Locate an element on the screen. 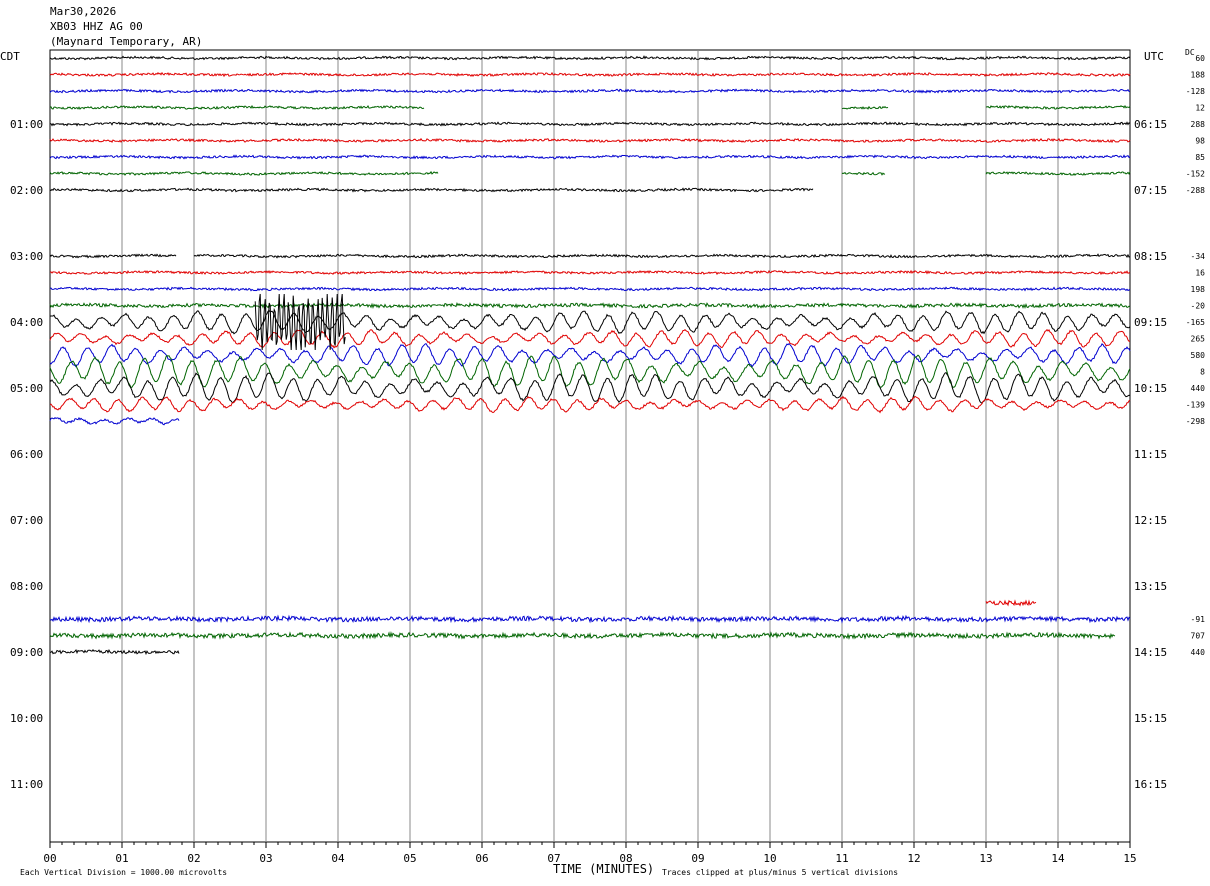 The image size is (1210, 886). plot-date: Mar30,2026 is located at coordinates (83, 11).